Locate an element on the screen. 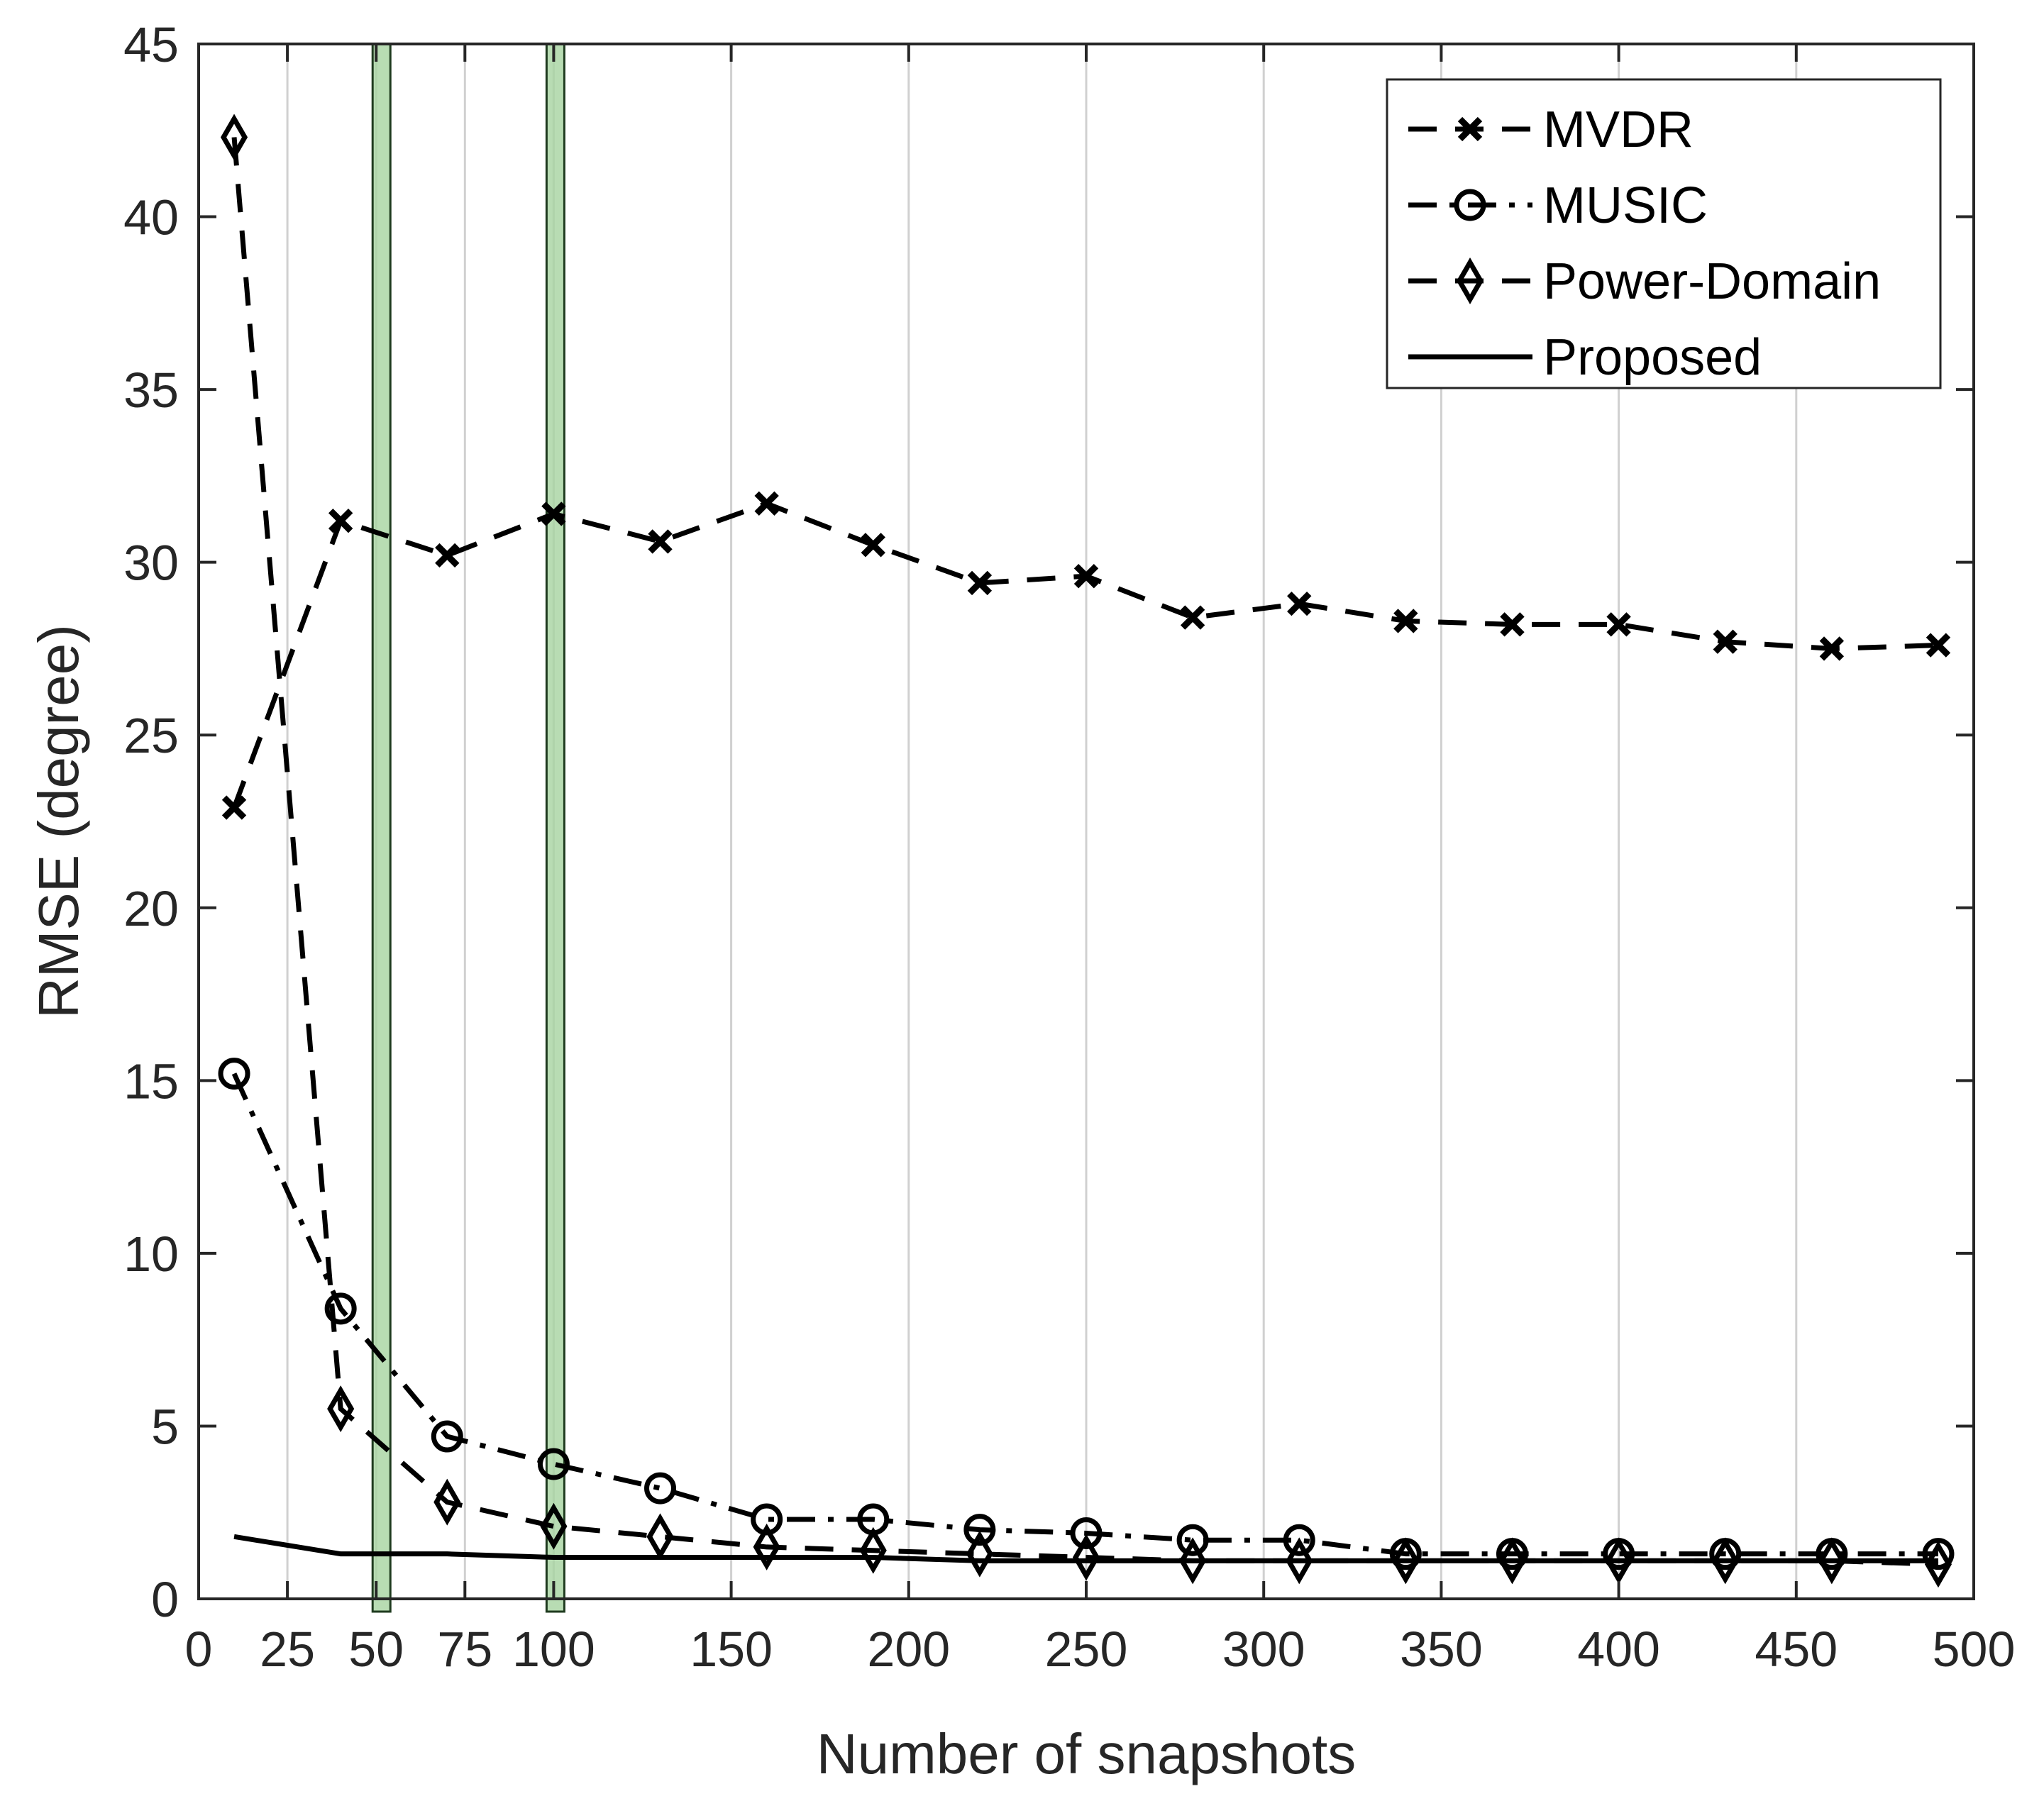  y-tick-label: 30 is located at coordinates (151, 563).